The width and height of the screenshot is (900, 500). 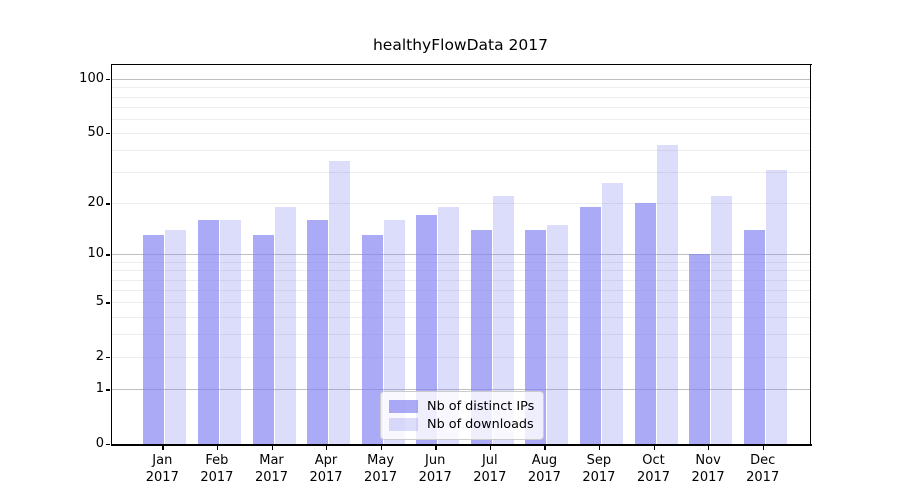 What do you see at coordinates (427, 329) in the screenshot?
I see `bar-ips-jun` at bounding box center [427, 329].